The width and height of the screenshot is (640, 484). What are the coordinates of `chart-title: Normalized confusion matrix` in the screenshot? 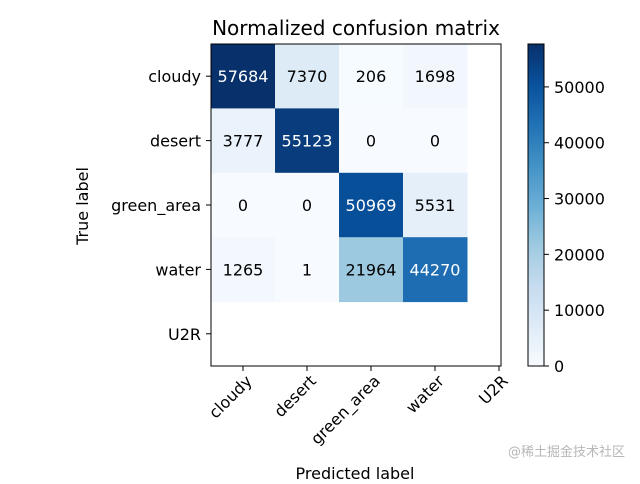 It's located at (356, 28).